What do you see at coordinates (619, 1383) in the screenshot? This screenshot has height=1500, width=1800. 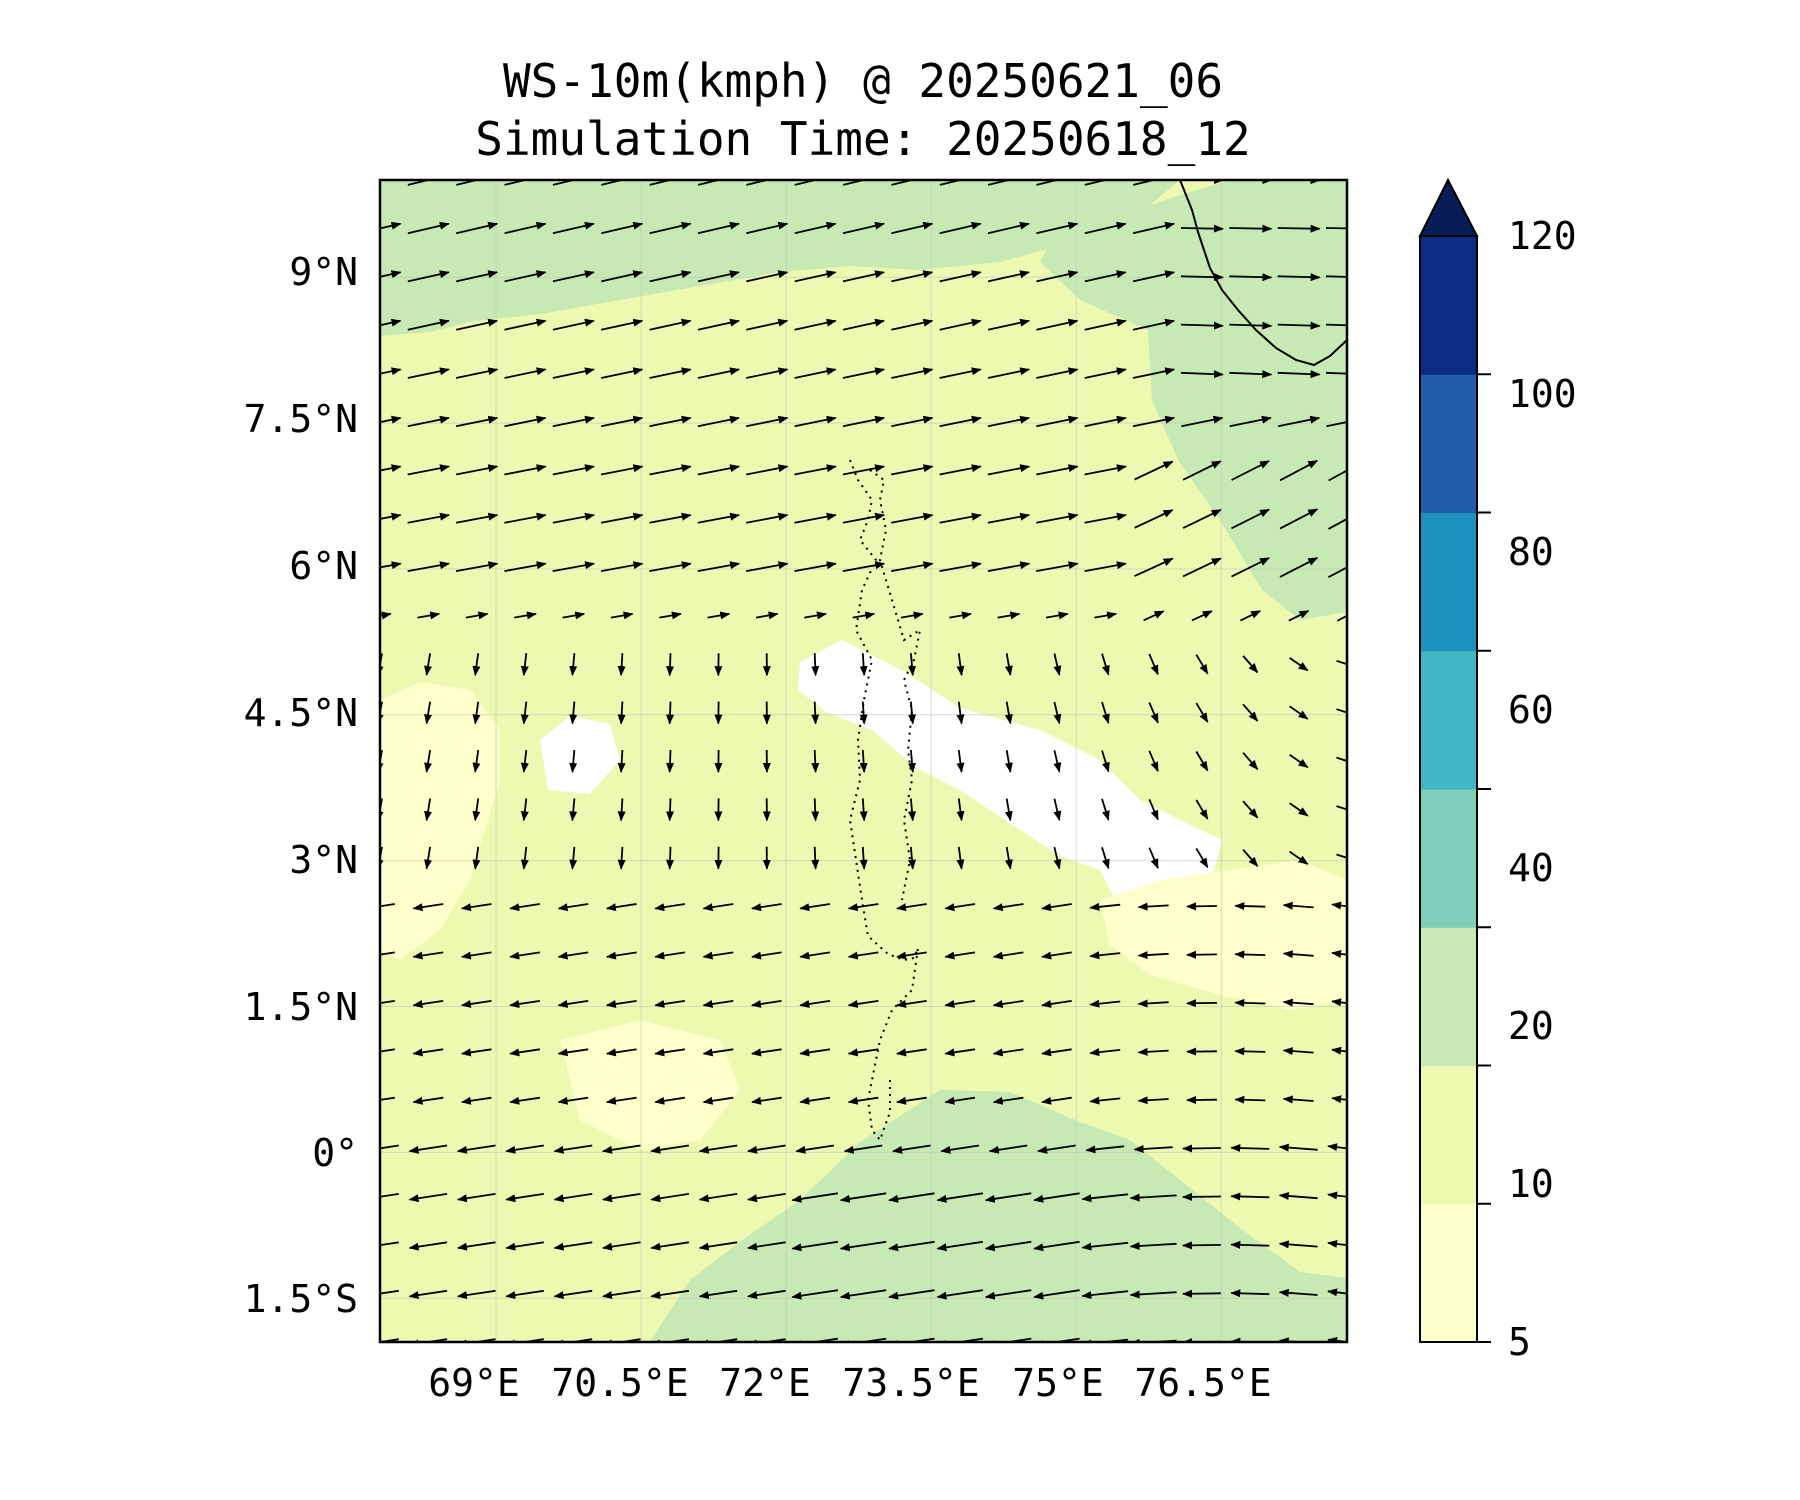 I see `x-tick-label: 70.5°E` at bounding box center [619, 1383].